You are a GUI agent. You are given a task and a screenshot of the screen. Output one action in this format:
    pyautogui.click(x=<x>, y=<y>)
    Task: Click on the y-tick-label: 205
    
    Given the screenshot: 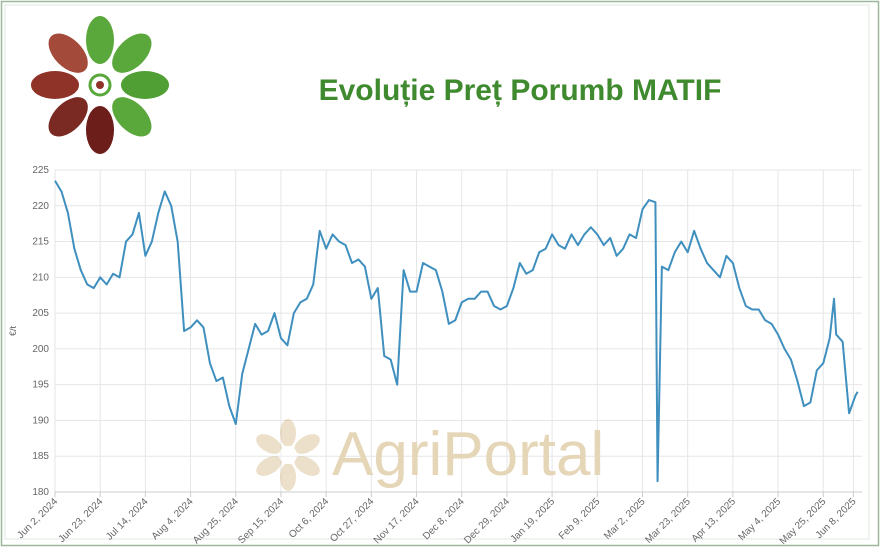 What is the action you would take?
    pyautogui.click(x=40, y=313)
    